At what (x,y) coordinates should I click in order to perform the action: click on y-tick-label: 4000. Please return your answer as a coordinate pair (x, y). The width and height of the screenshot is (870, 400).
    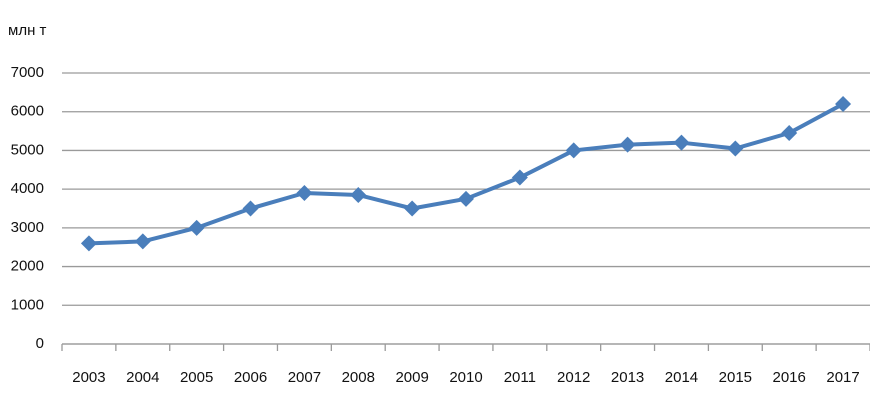
    Looking at the image, I should click on (27, 188).